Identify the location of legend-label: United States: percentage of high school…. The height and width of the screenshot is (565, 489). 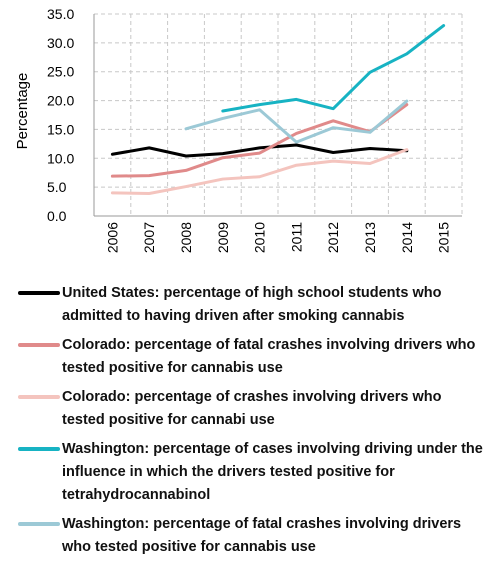
(252, 304).